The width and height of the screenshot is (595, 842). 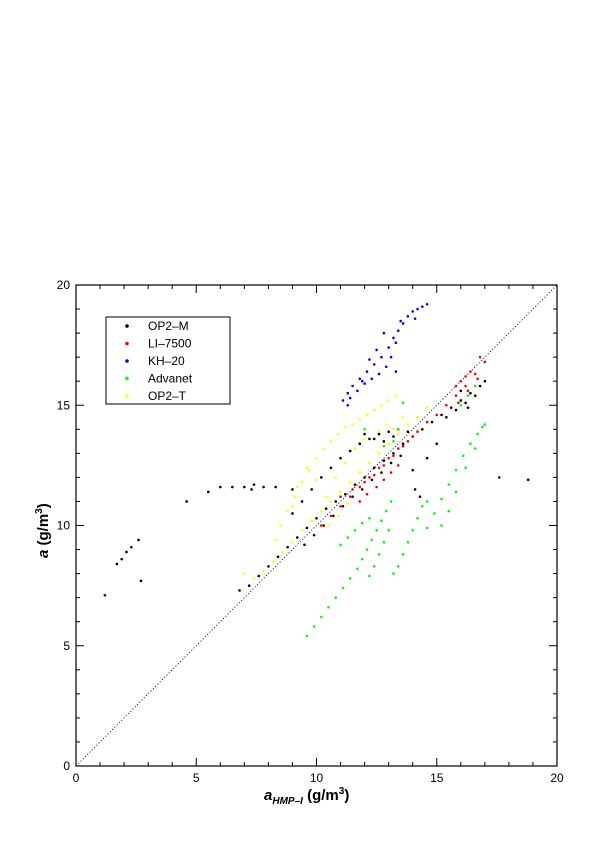 I want to click on x-axis-label-unit: (g/m, so click(x=321, y=795).